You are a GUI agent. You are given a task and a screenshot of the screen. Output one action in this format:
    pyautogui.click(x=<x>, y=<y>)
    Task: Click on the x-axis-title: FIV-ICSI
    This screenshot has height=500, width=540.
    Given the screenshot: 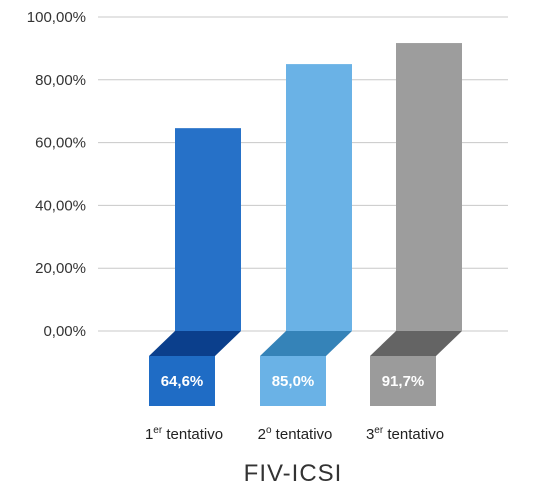 What is the action you would take?
    pyautogui.click(x=293, y=473)
    